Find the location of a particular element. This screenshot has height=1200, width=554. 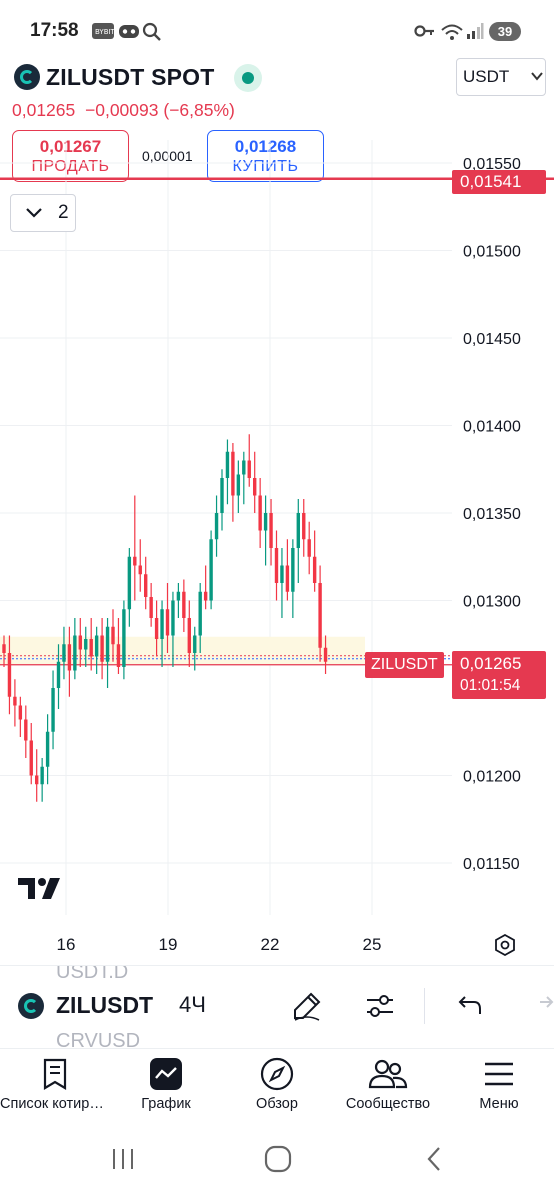

chevron-down-icon is located at coordinates (34, 214).